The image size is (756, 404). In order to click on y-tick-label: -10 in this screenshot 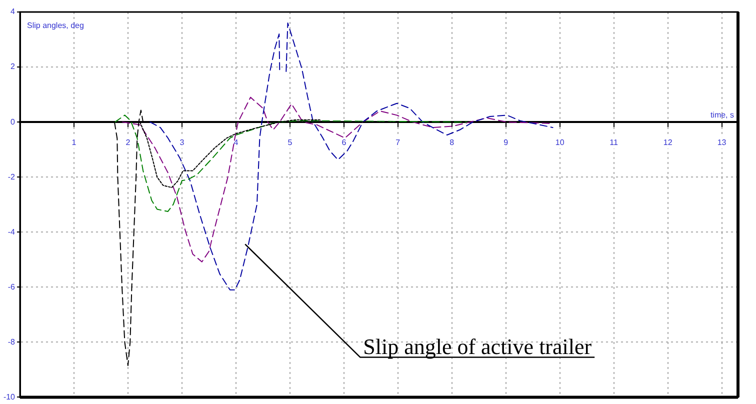, I will do `click(9, 397)`.